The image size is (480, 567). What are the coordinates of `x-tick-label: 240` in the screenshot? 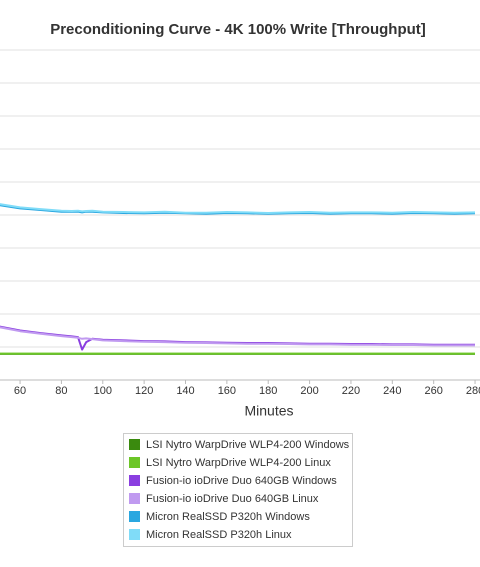 It's located at (392, 391).